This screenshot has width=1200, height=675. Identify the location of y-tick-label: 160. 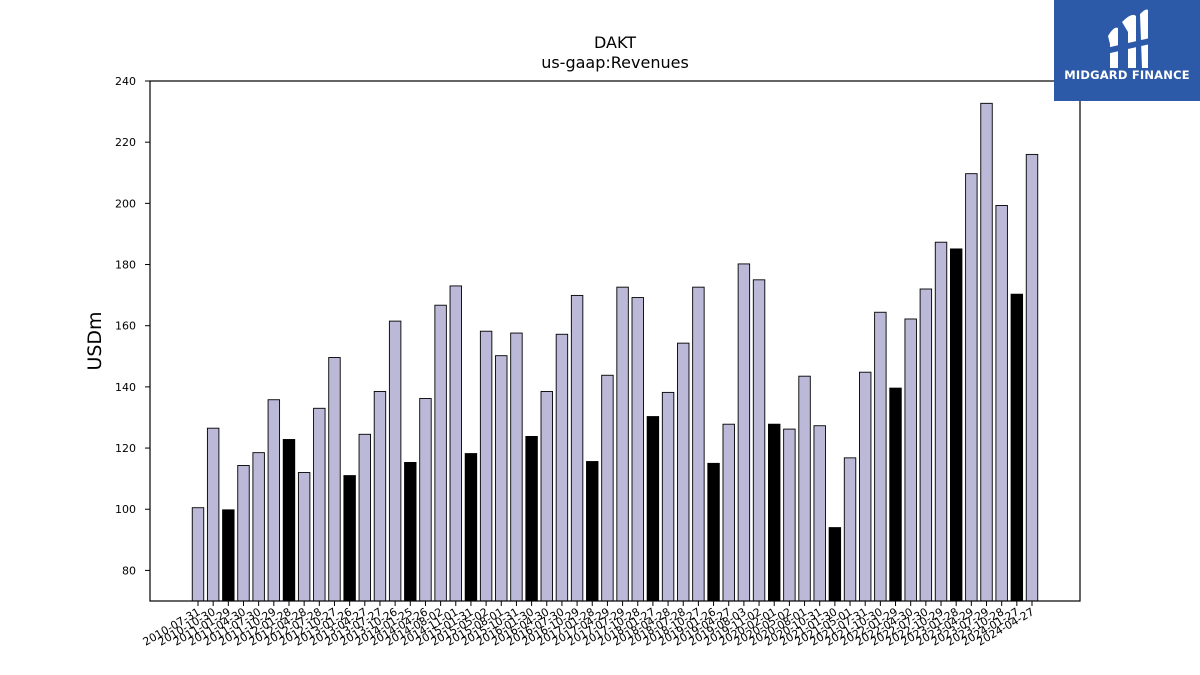
(125, 326).